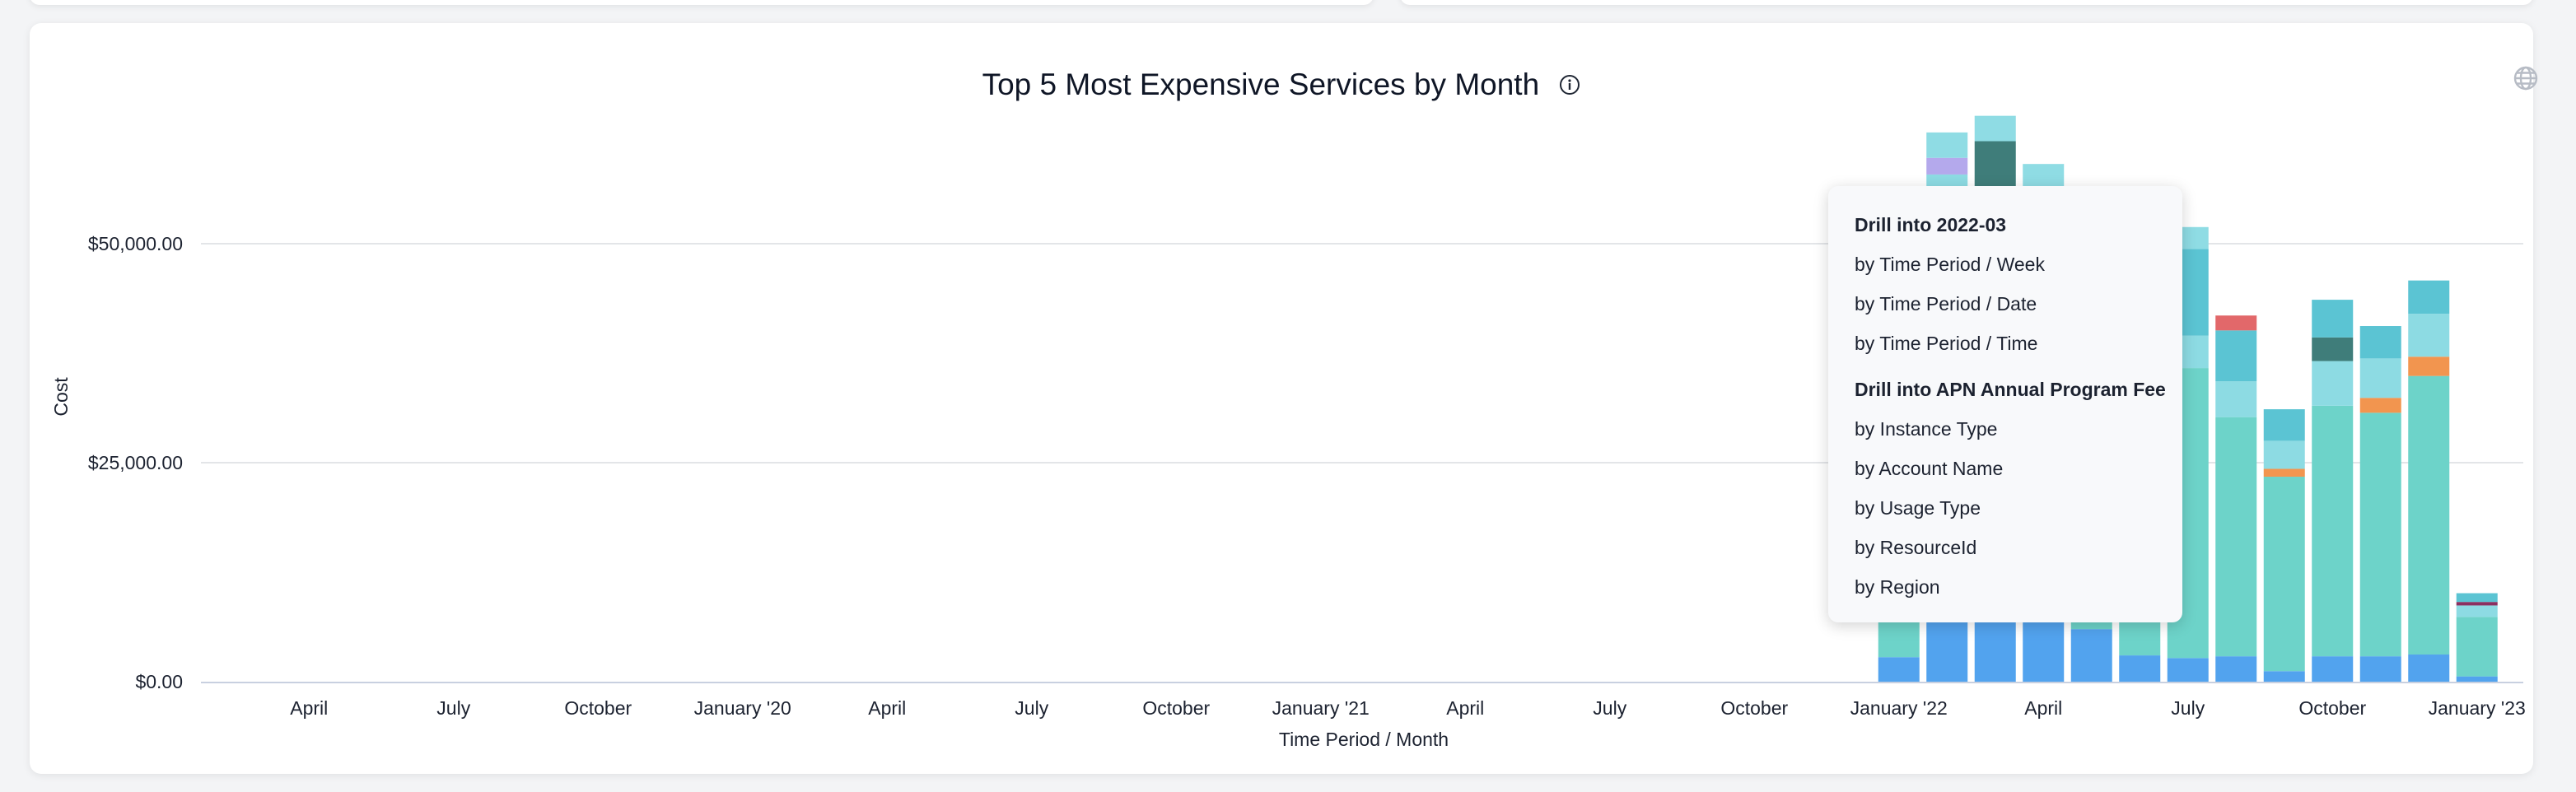 Image resolution: width=2576 pixels, height=792 pixels. What do you see at coordinates (742, 708) in the screenshot?
I see `x-tick-label: January '20` at bounding box center [742, 708].